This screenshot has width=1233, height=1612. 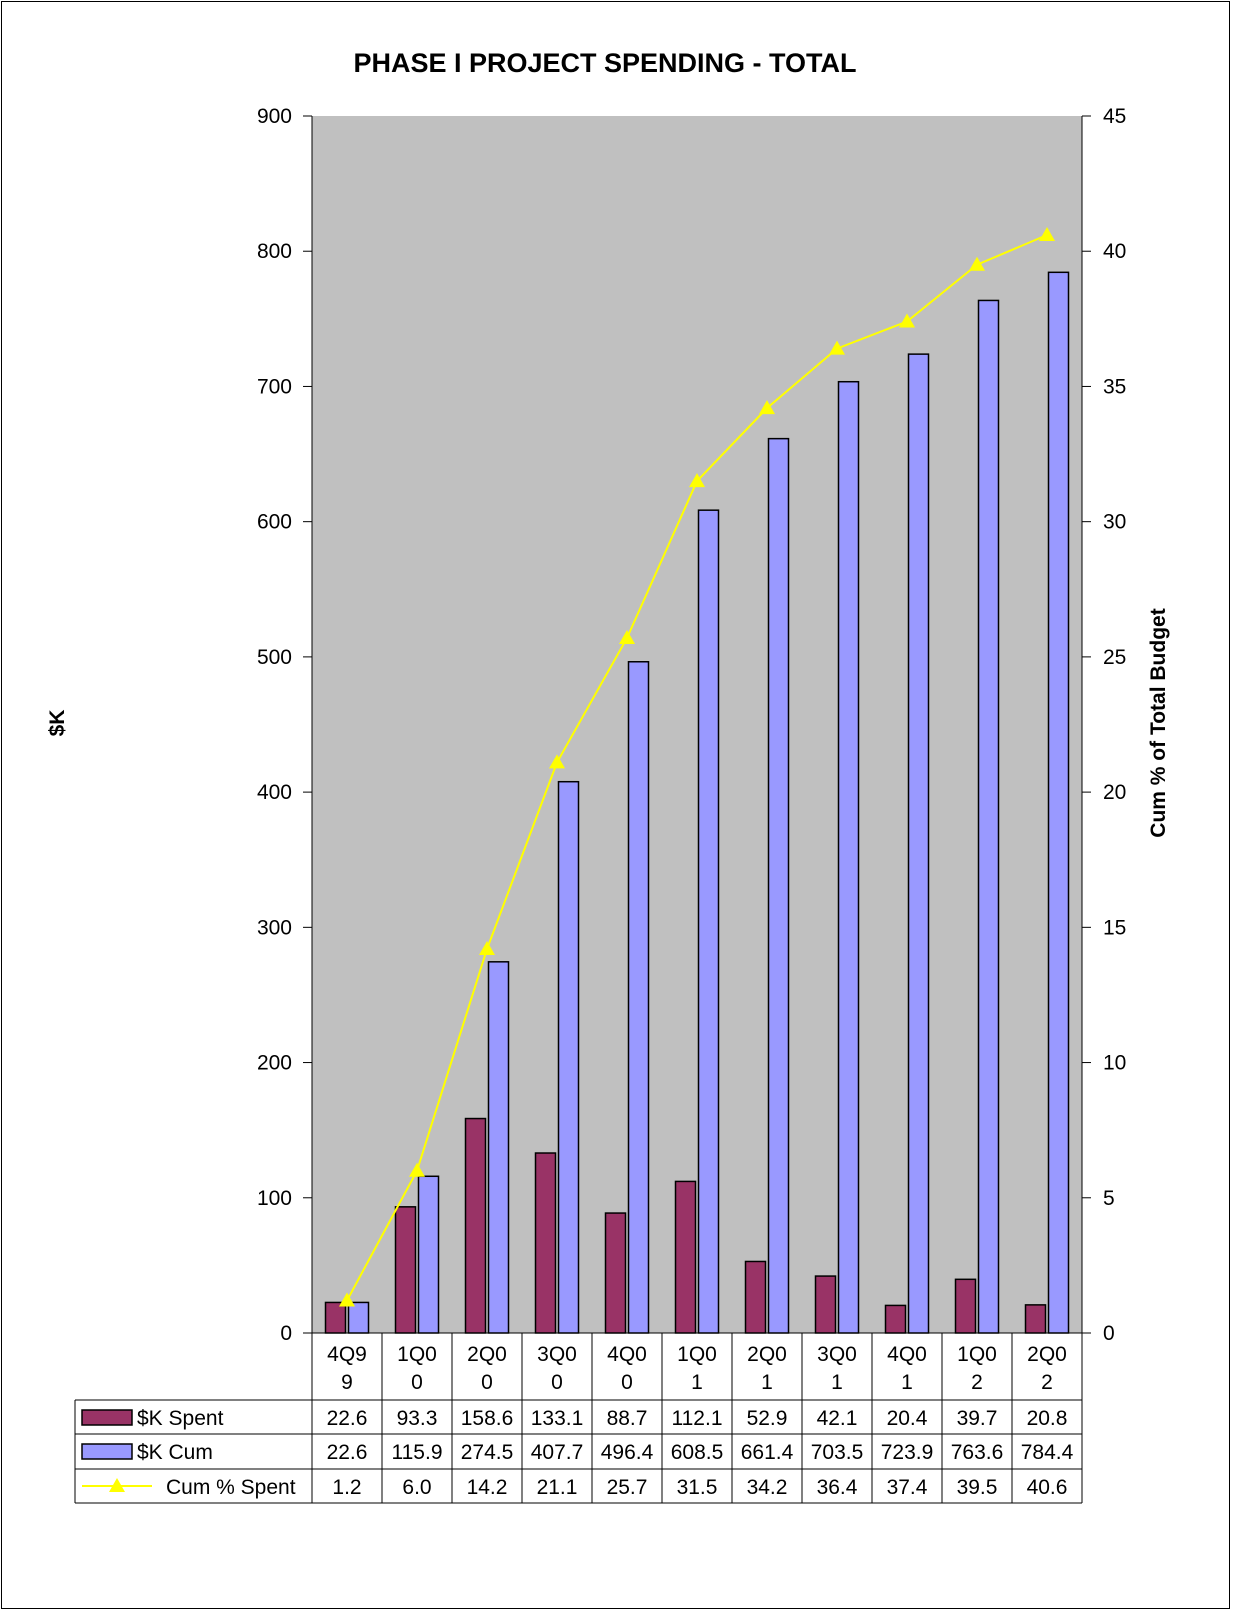 What do you see at coordinates (274, 251) in the screenshot?
I see `y-tick-label: 800` at bounding box center [274, 251].